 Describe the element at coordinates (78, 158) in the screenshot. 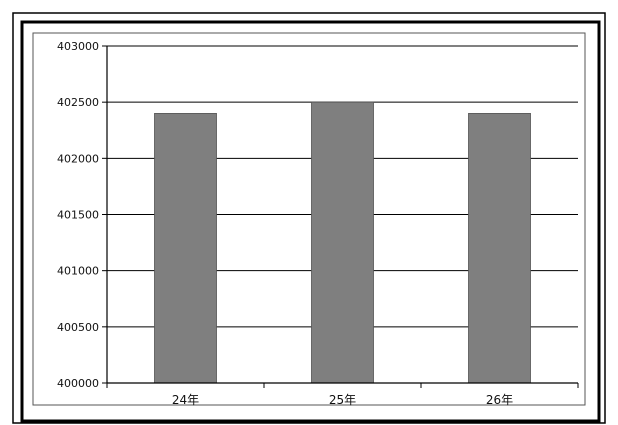

I see `y-tick-label: 402000` at that location.